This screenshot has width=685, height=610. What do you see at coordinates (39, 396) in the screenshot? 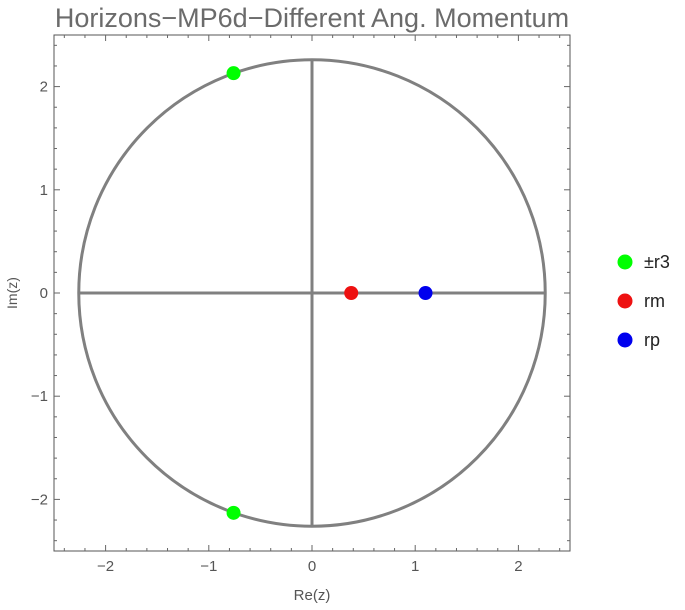
I see `y-tick-label: −1` at bounding box center [39, 396].